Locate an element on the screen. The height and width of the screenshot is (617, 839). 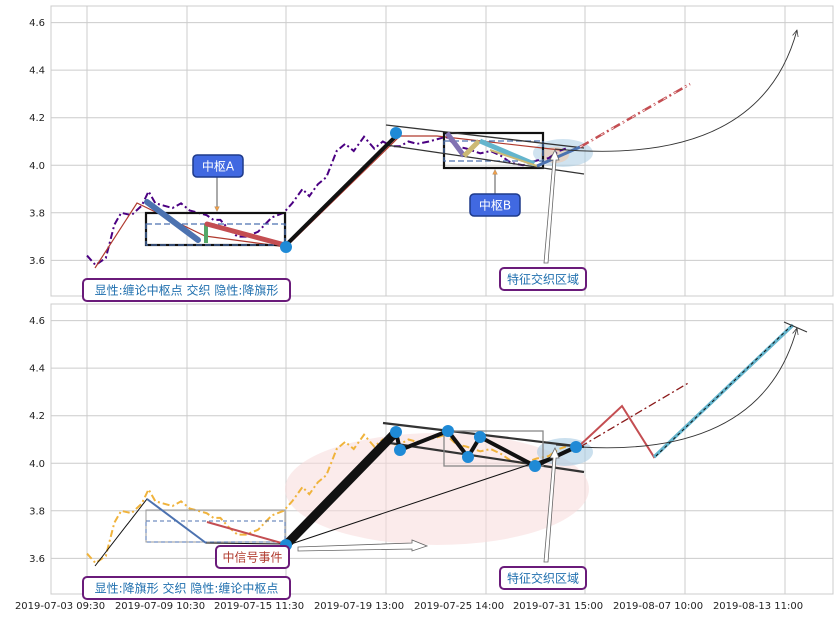
caption-bottom: 显性:降旗形 交织 隐性:缠论中枢点 is located at coordinates (187, 588).